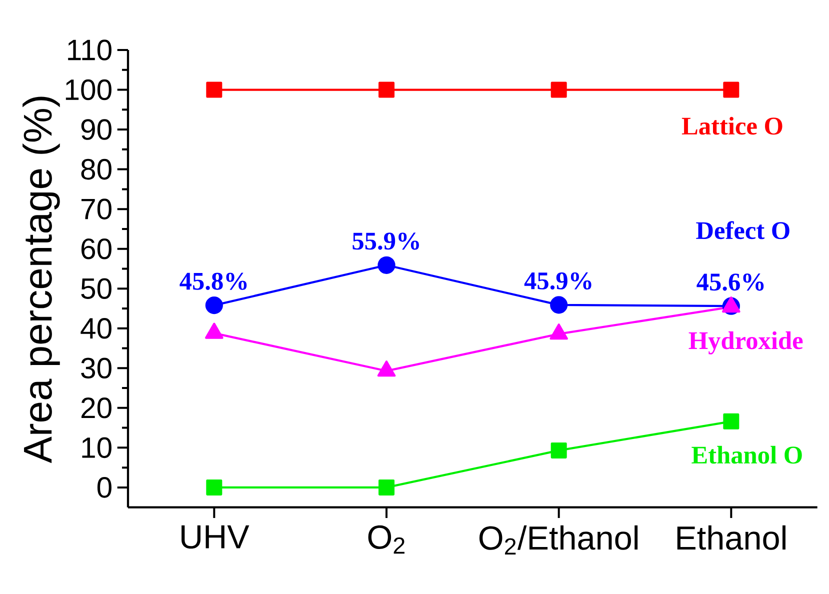 The width and height of the screenshot is (829, 594). What do you see at coordinates (96, 328) in the screenshot?
I see `y-tick-label: 40` at bounding box center [96, 328].